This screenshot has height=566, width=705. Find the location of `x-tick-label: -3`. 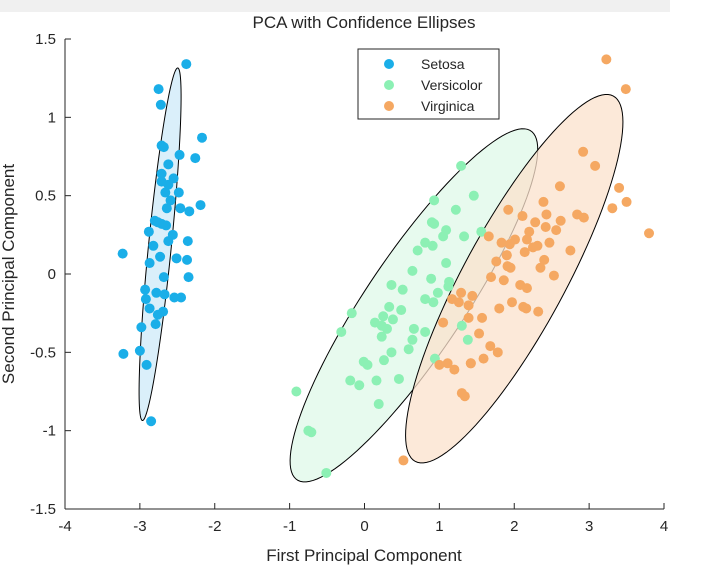

x-tick-label: -3 is located at coordinates (139, 526).